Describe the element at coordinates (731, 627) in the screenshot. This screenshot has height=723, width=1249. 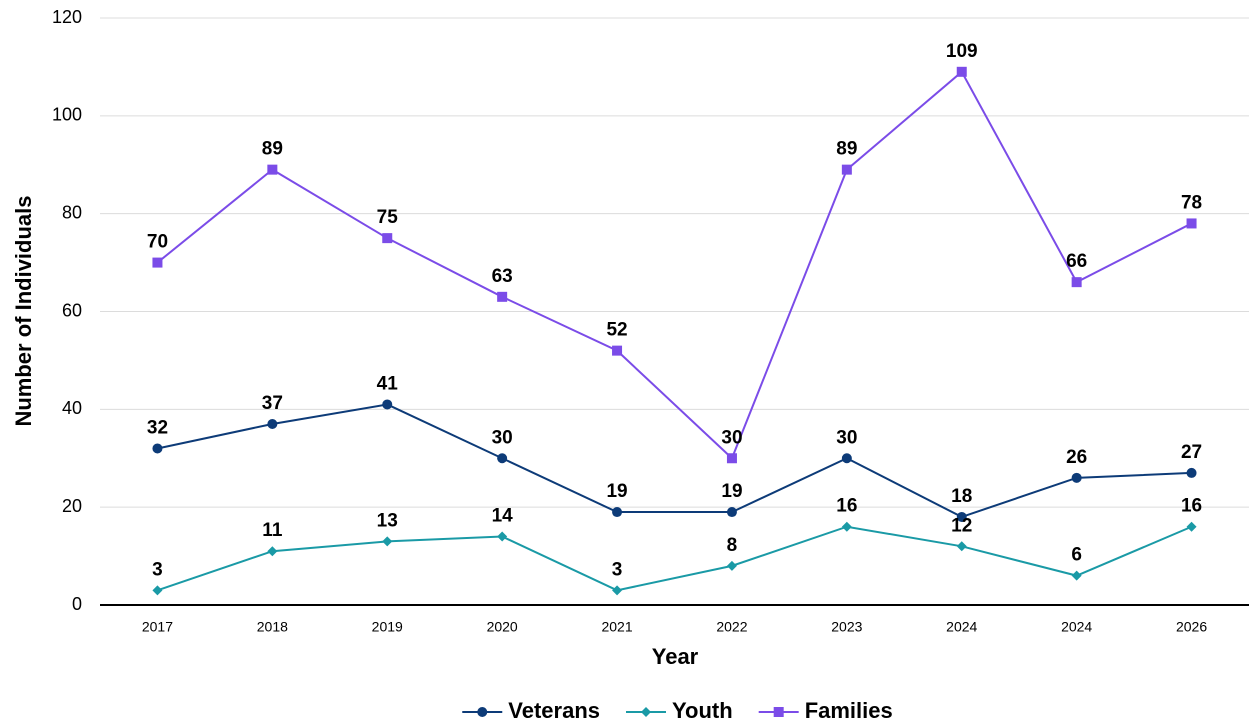
I see `x-tick-label: 2022` at that location.